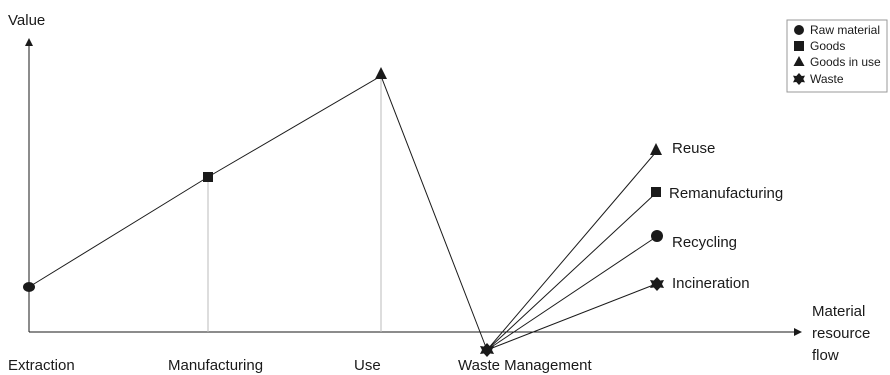 Image resolution: width=890 pixels, height=375 pixels. I want to click on legend-label-goods: Goods, so click(827, 46).